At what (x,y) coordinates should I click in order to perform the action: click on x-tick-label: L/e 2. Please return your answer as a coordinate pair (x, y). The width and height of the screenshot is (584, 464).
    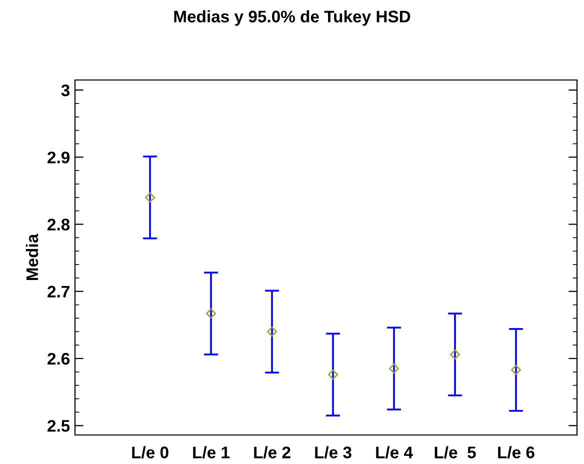
    Looking at the image, I should click on (272, 452).